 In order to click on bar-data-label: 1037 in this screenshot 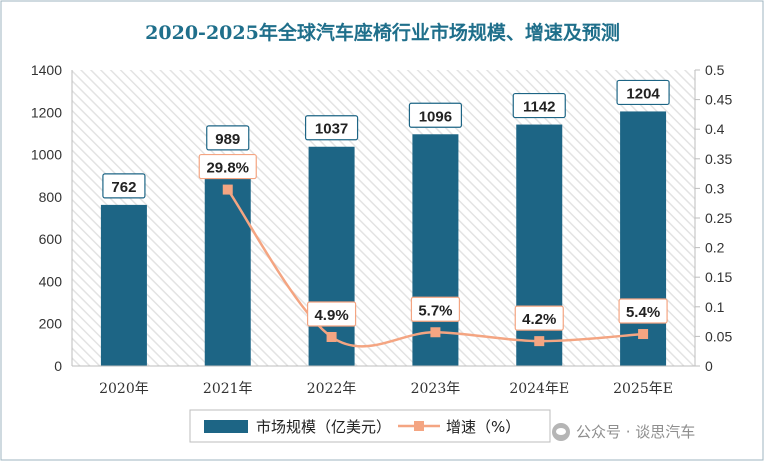, I will do `click(331, 129)`.